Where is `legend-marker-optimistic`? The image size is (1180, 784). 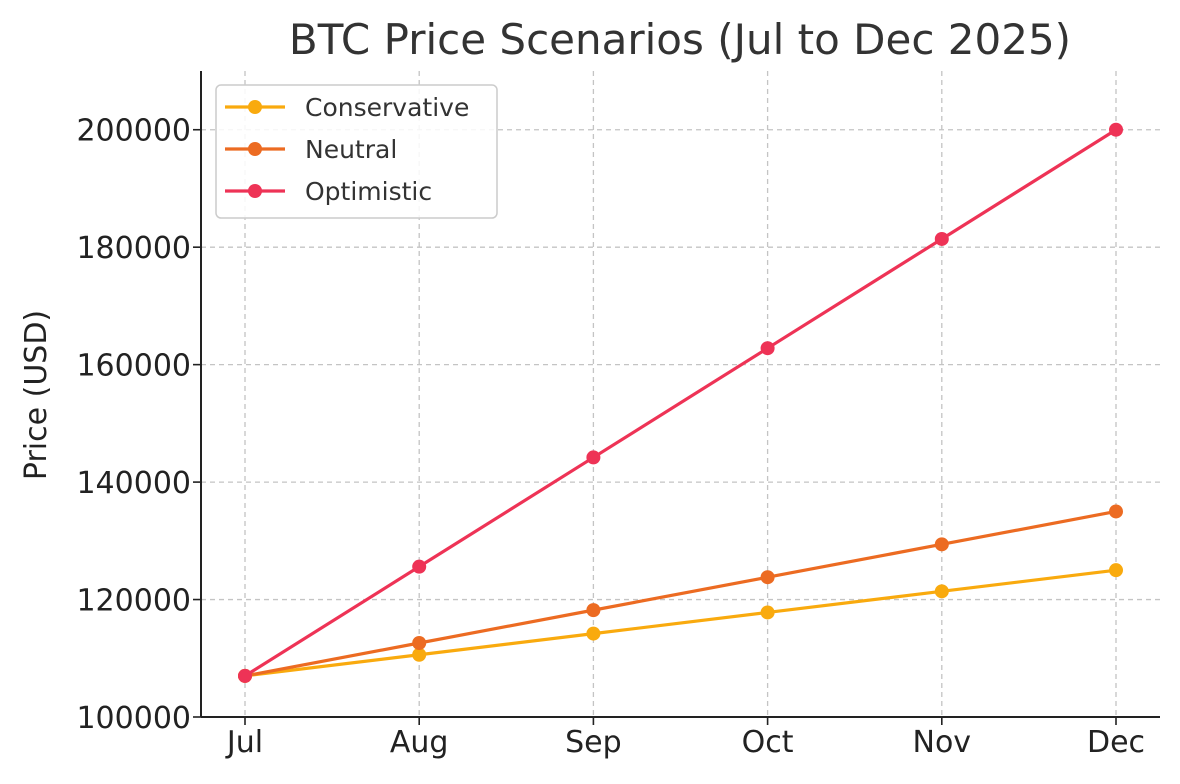 legend-marker-optimistic is located at coordinates (255, 191).